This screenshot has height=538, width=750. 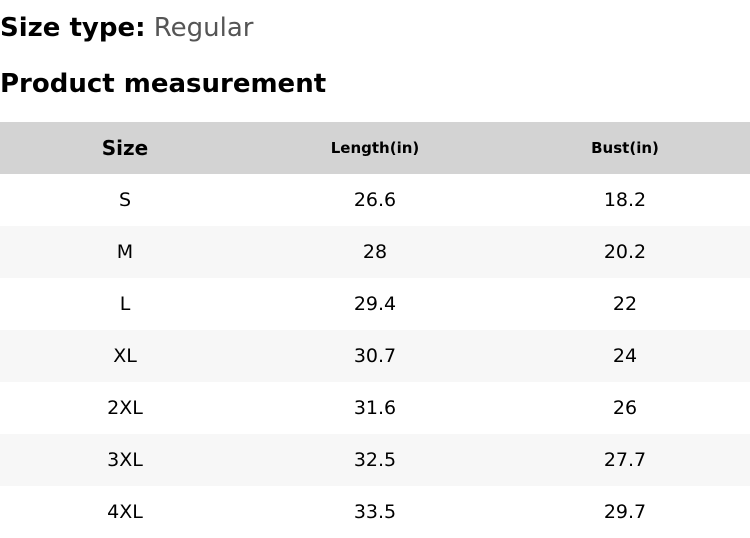 I want to click on size-type-line: Size type: Regular, so click(x=126, y=28).